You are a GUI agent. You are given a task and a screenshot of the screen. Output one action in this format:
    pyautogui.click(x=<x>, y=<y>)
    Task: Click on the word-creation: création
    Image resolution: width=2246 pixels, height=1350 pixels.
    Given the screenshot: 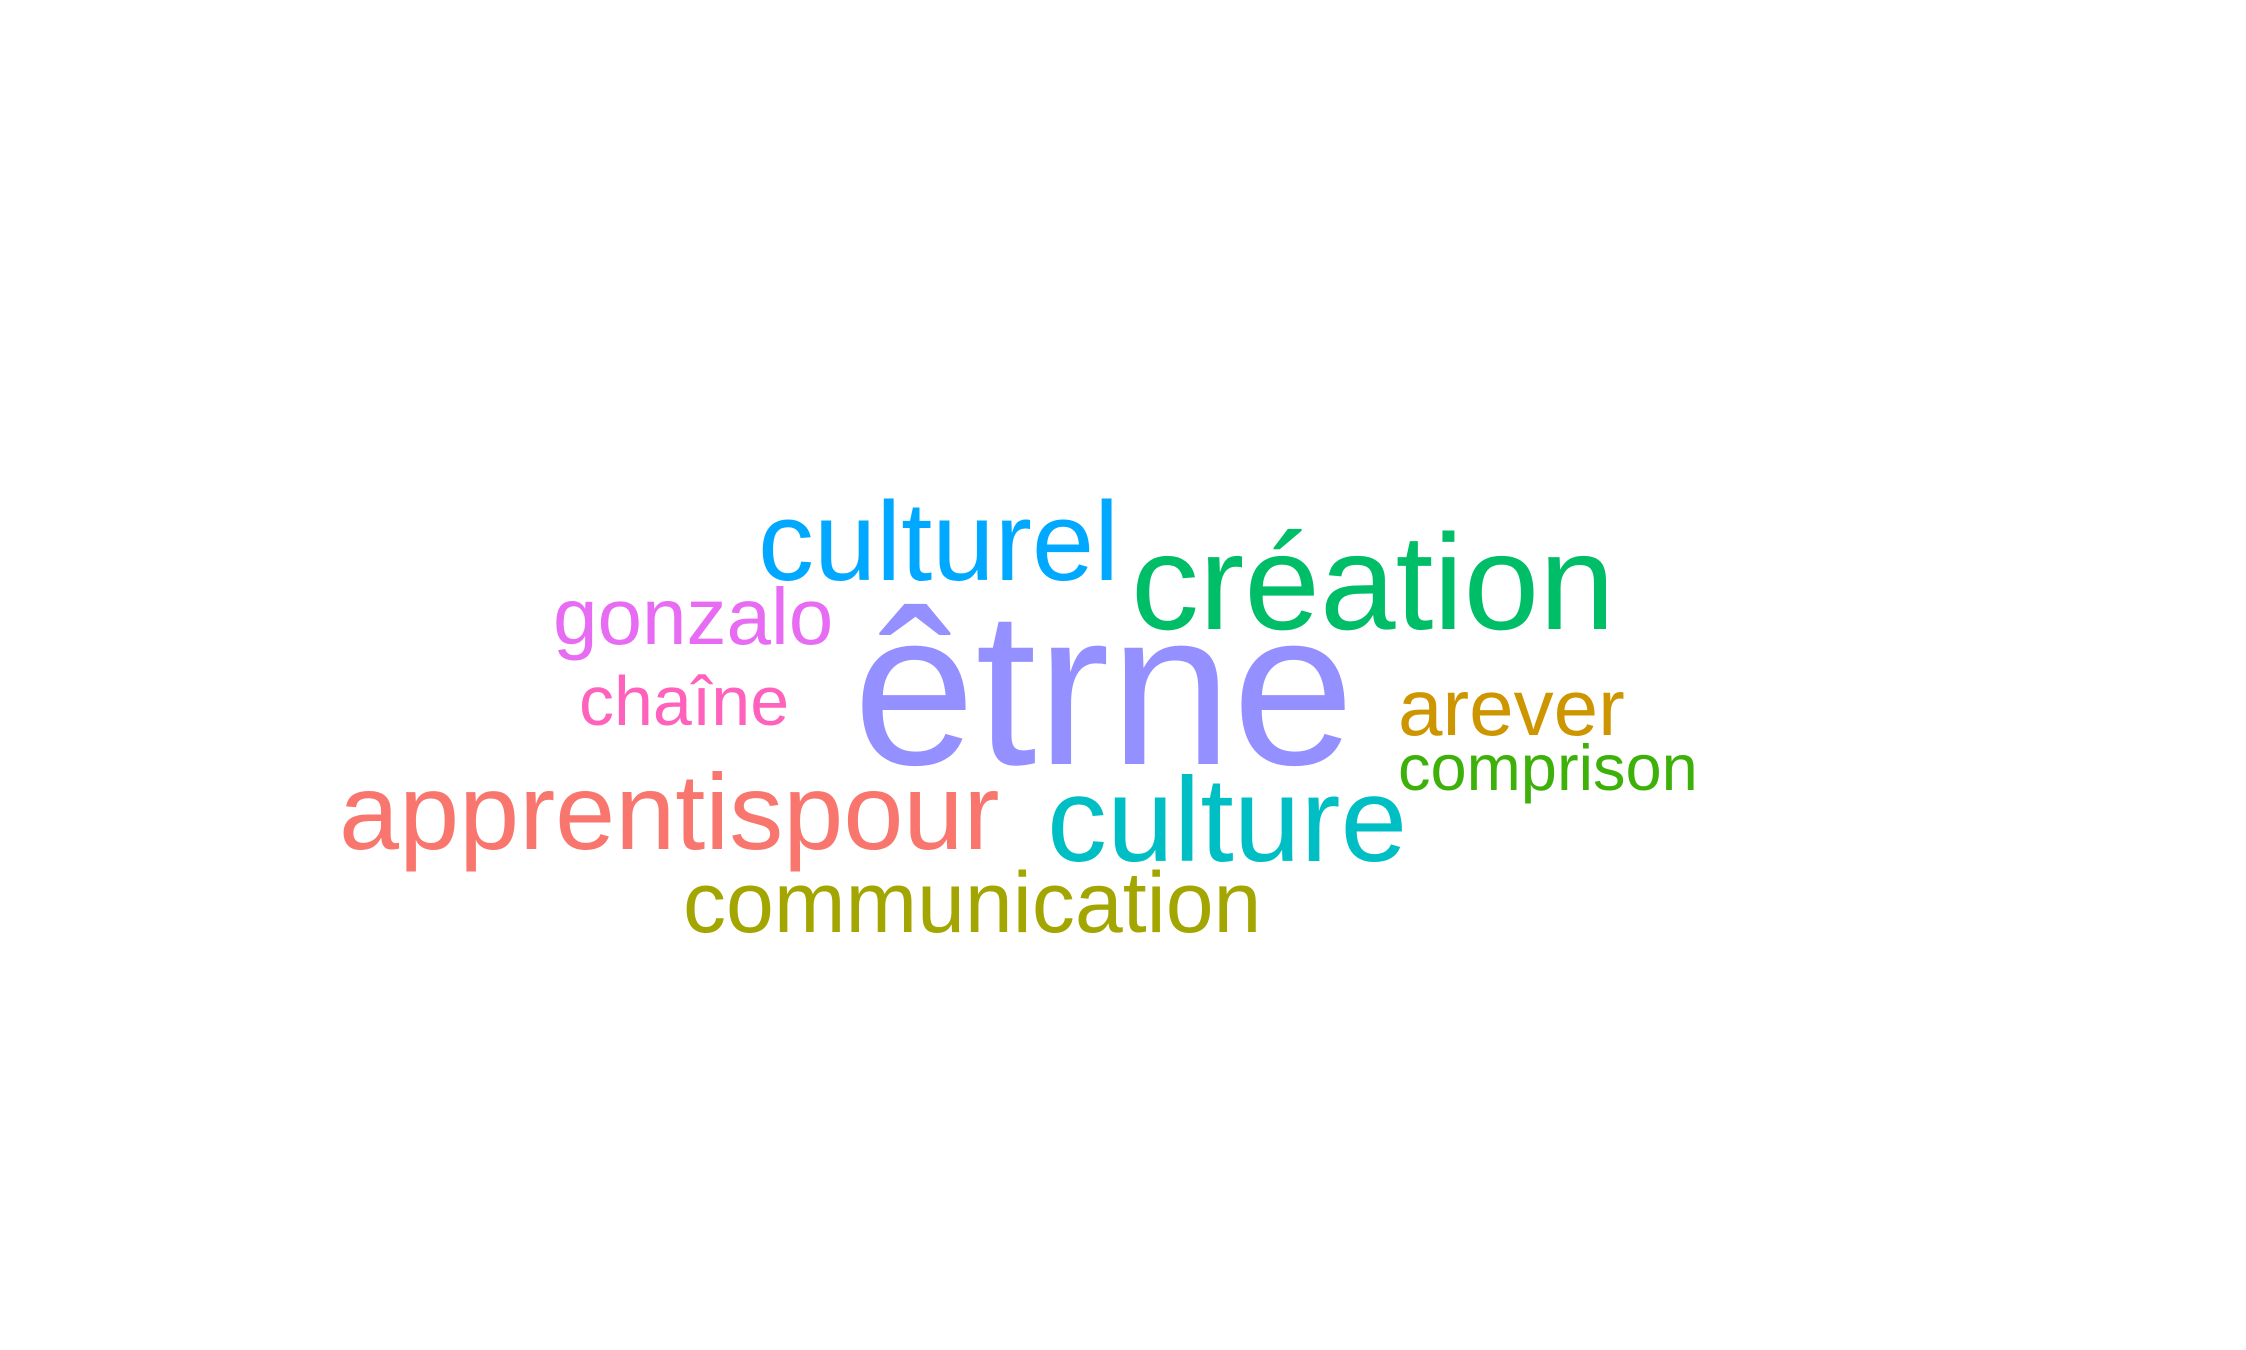 What is the action you would take?
    pyautogui.click(x=1373, y=582)
    